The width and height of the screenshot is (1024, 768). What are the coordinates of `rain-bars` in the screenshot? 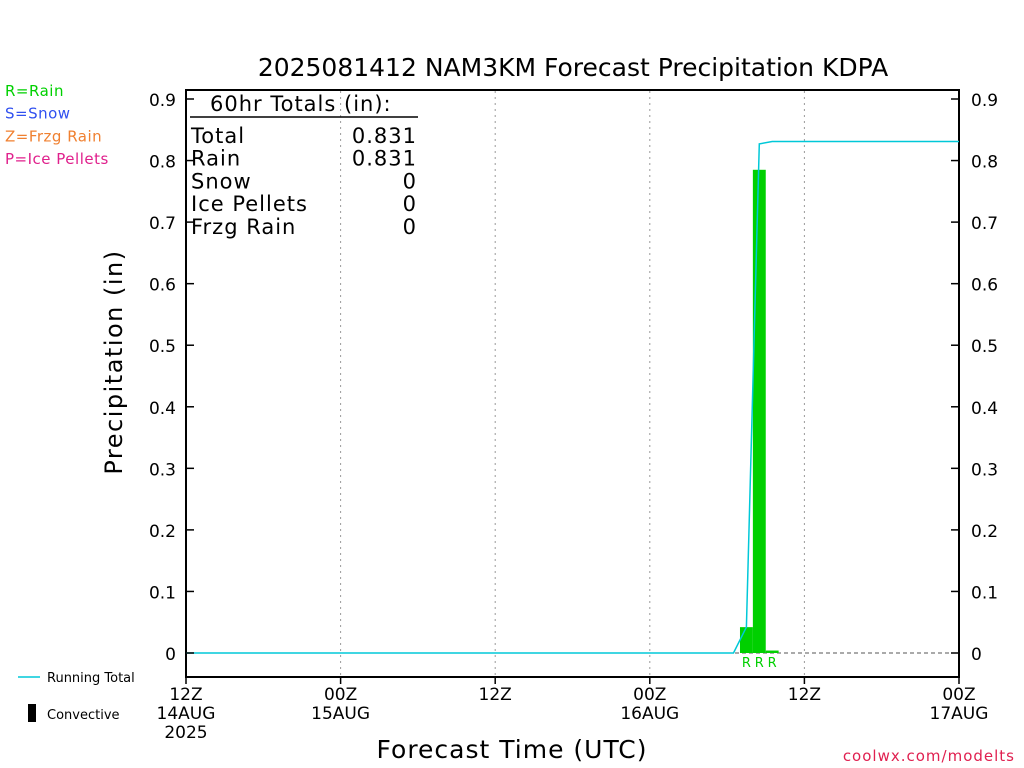 It's located at (759, 411).